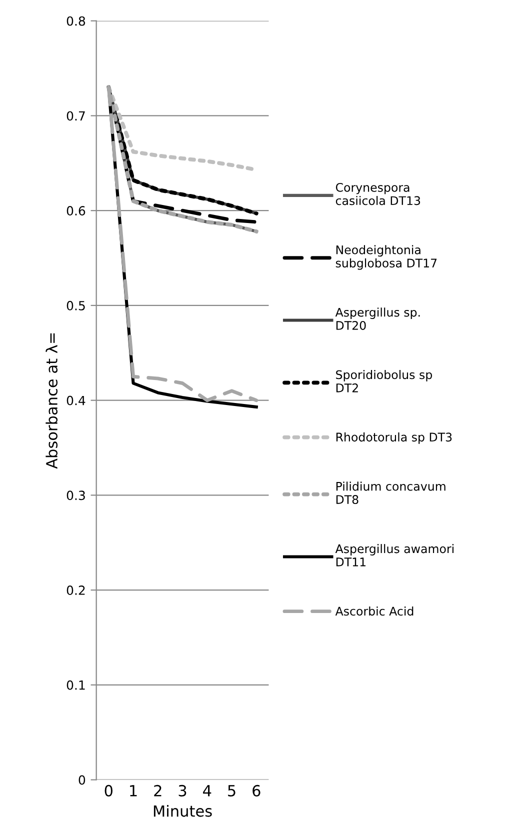 This screenshot has width=507, height=834. I want to click on y-tick-label: 0.4, so click(76, 401).